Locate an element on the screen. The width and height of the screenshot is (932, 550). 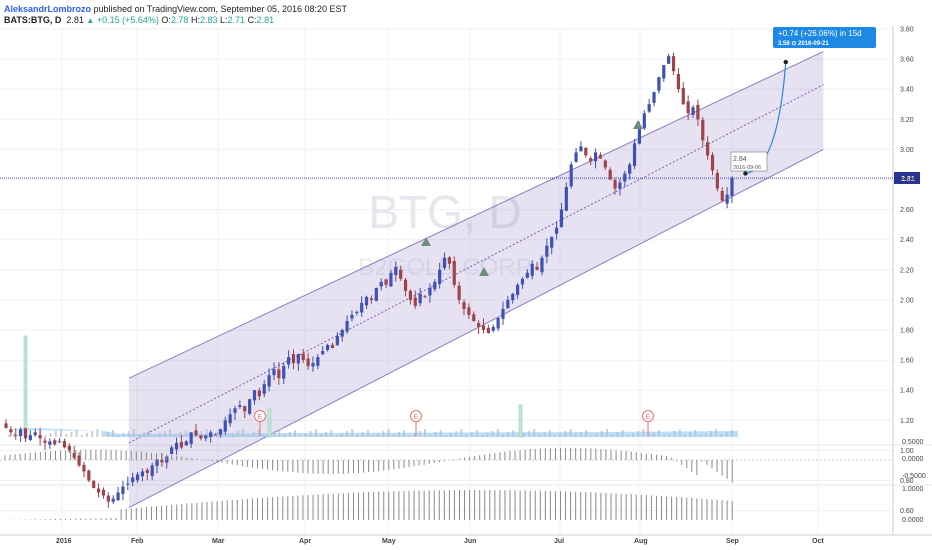
x-tick-label: Jul is located at coordinates (559, 541).